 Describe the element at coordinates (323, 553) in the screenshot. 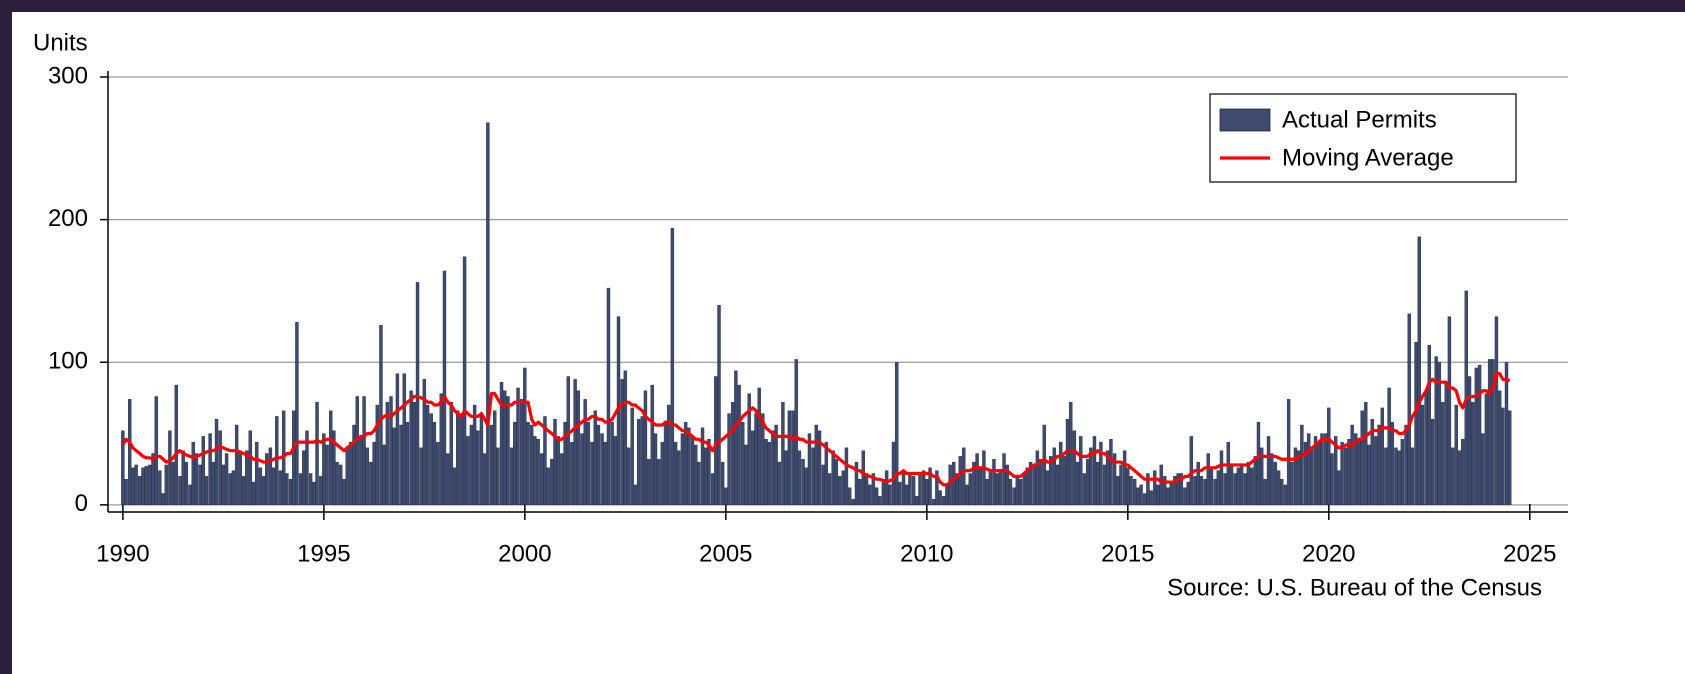

I see `x-tick-label: 1995` at that location.